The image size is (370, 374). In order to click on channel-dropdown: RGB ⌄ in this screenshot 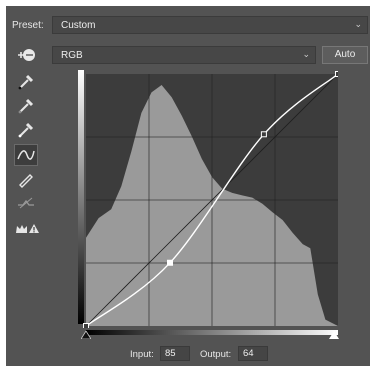, I will do `click(184, 55)`.